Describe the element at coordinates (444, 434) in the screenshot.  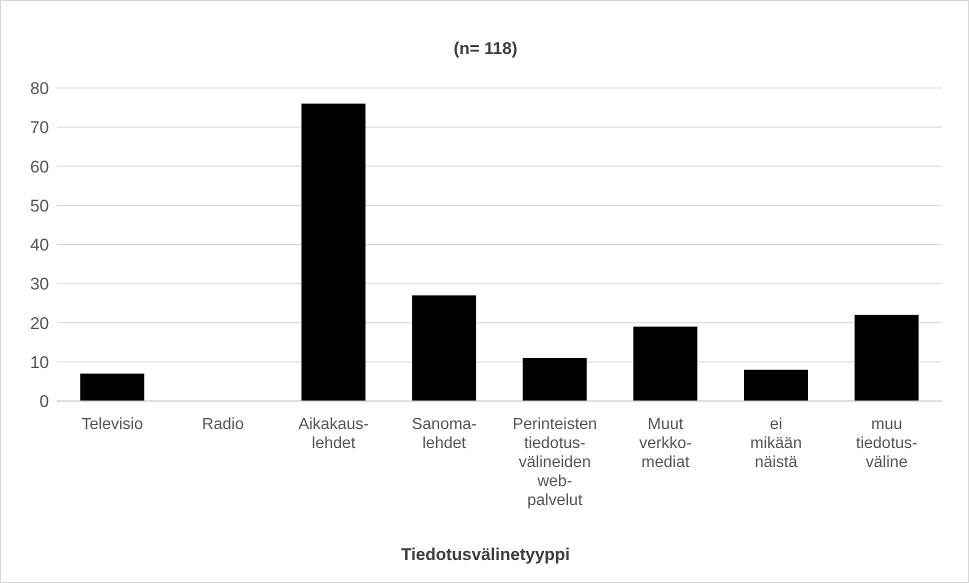
I see `x-tick-label: Sanoma-lehdet` at that location.